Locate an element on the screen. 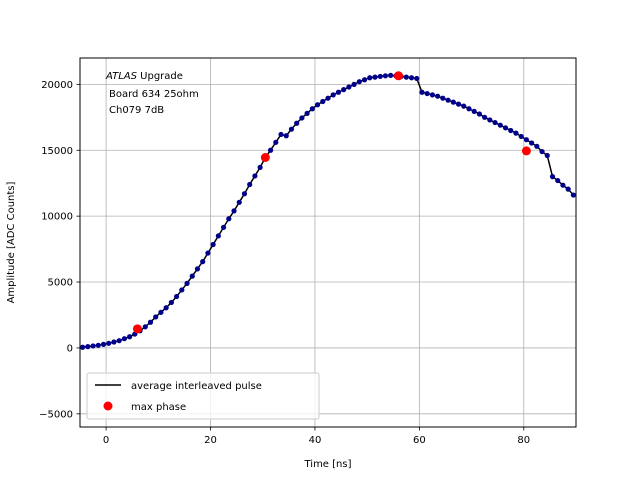 This screenshot has height=480, width=640. x-tick-label: 80 is located at coordinates (523, 440).